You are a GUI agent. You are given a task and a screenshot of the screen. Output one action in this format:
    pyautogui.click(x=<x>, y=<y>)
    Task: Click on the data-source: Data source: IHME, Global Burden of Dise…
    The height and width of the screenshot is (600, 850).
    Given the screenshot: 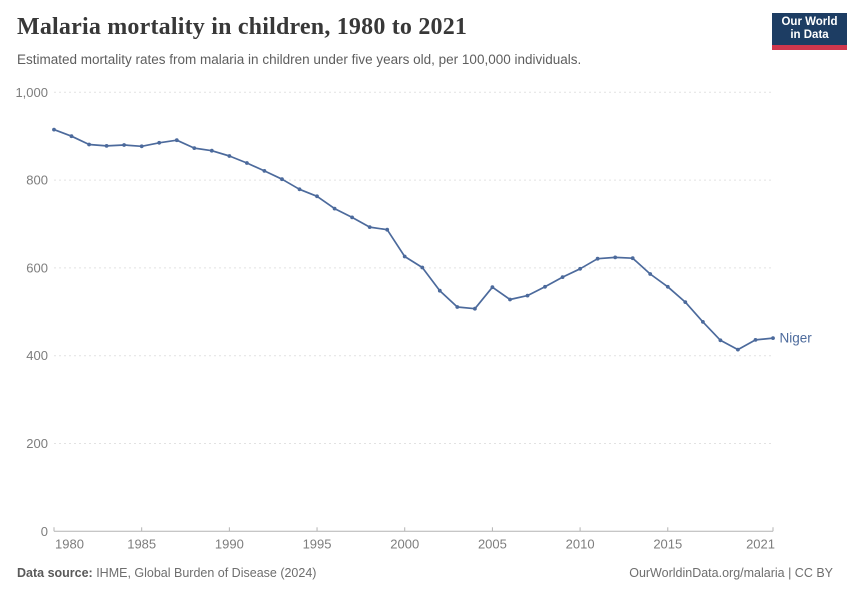 What is the action you would take?
    pyautogui.click(x=166, y=573)
    